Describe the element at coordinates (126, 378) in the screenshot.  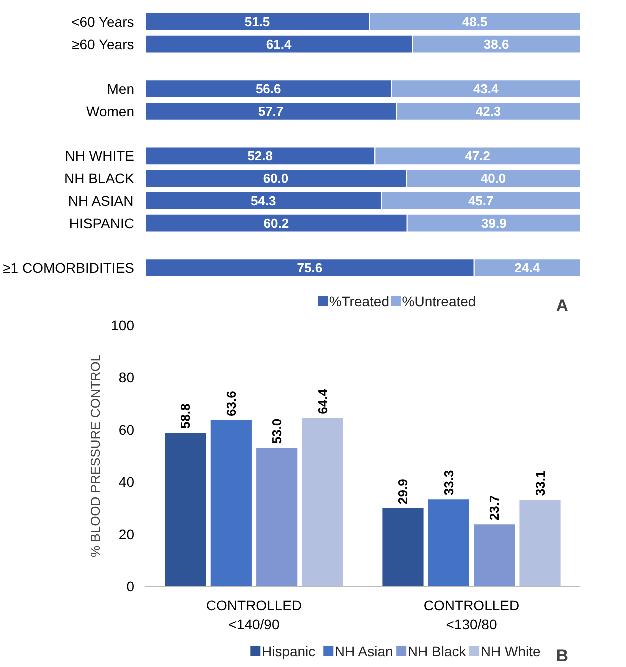
I see `y-tick-label: 80` at that location.